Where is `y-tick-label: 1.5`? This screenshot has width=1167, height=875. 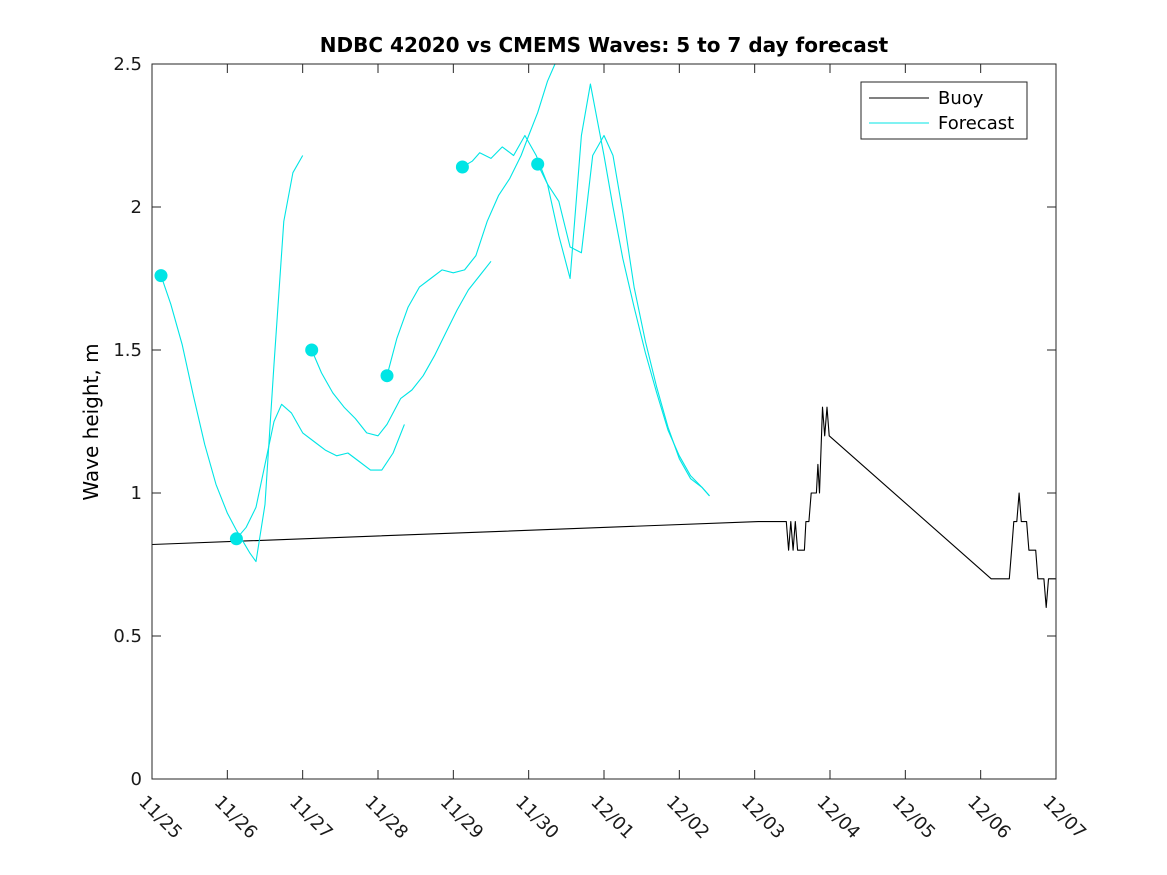
y-tick-label: 1.5 is located at coordinates (127, 350).